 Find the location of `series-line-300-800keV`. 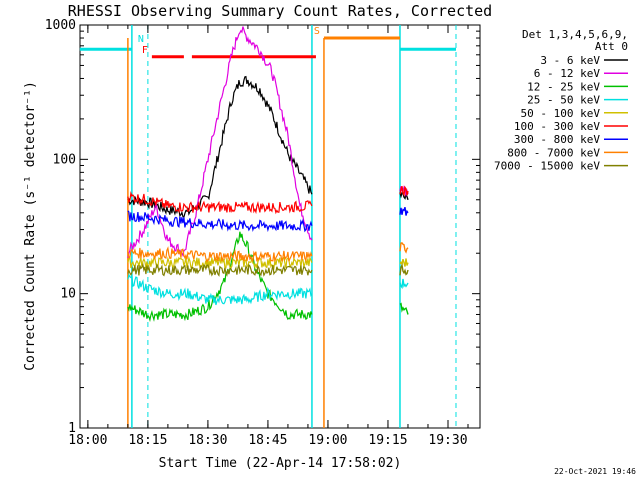

series-line-300-800keV is located at coordinates (220, 221).